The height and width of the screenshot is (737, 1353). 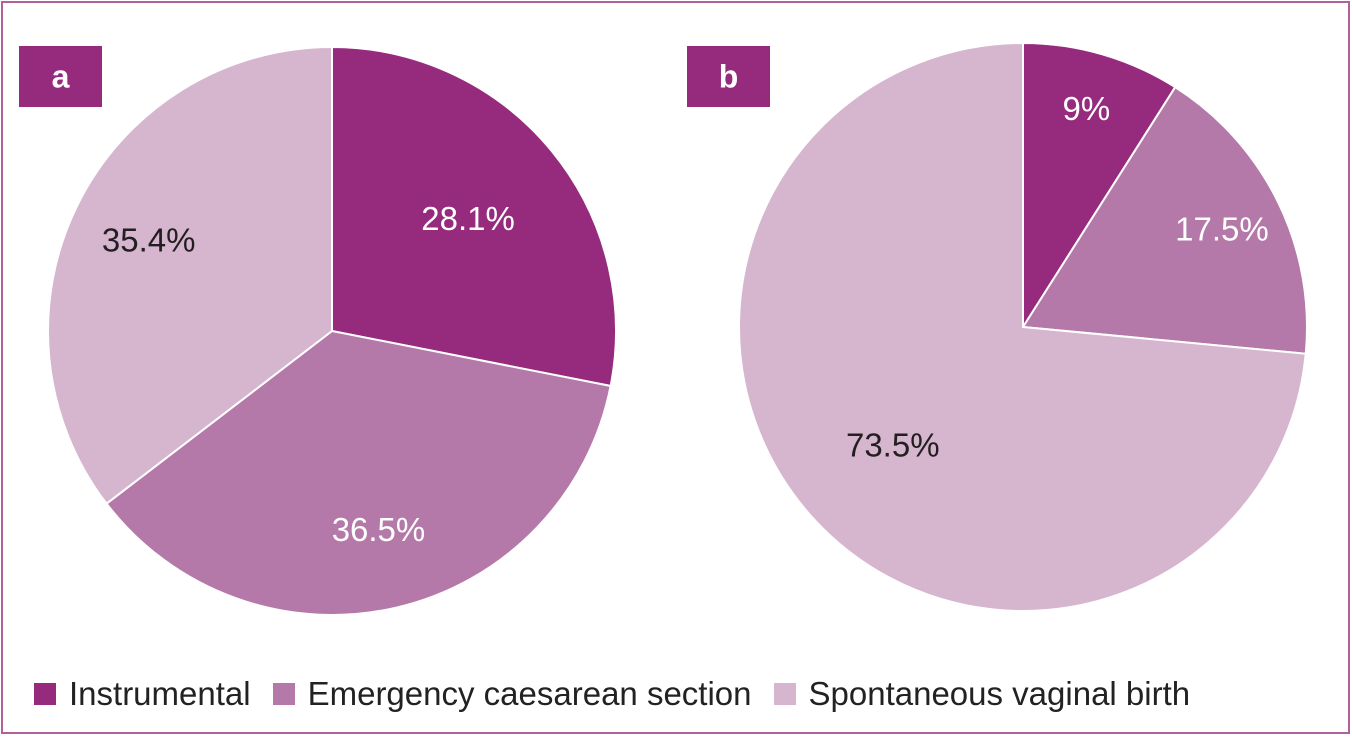 I want to click on pie-slice-a-instrumental, so click(x=474, y=216).